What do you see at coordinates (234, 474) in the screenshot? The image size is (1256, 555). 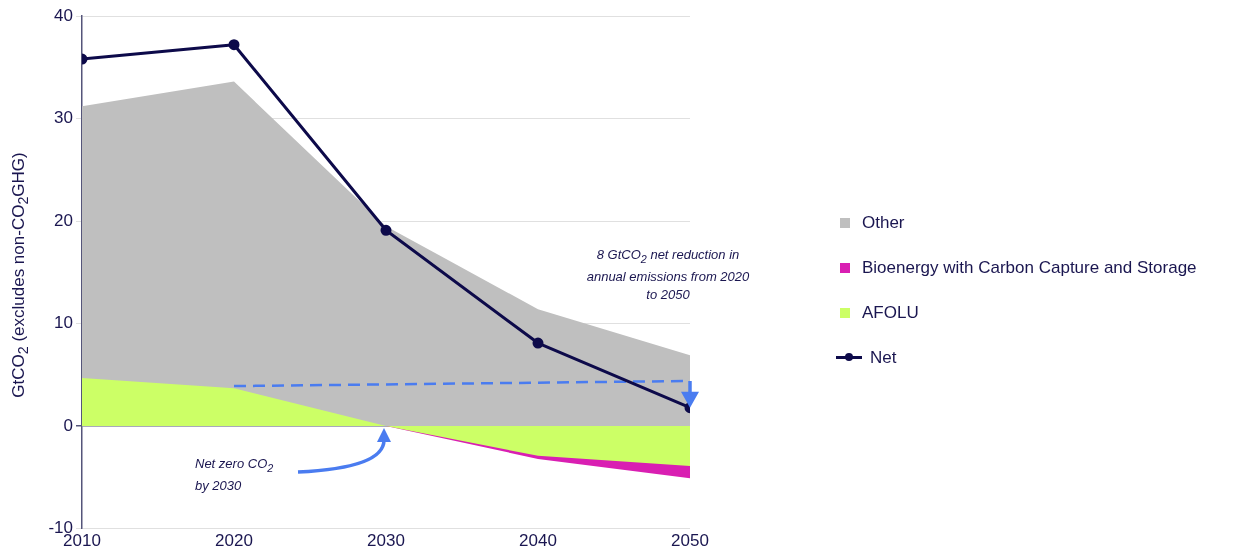 I see `text: Net zero CO$_{2}$ by 2030` at bounding box center [234, 474].